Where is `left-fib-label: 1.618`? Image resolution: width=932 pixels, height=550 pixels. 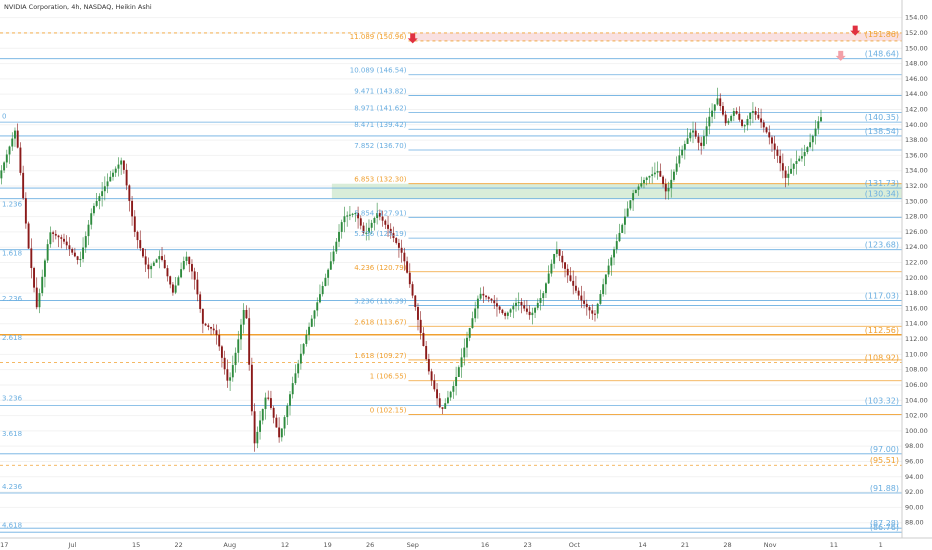 left-fib-label: 1.618 is located at coordinates (12, 254).